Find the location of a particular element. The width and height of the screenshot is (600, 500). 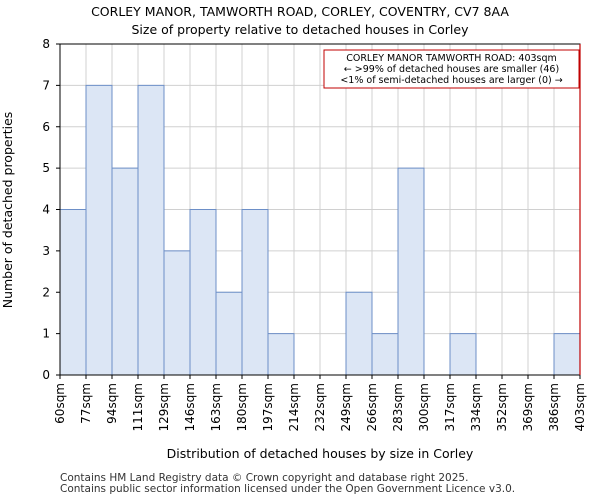

x-tick-label: 249sqm is located at coordinates (346, 407).